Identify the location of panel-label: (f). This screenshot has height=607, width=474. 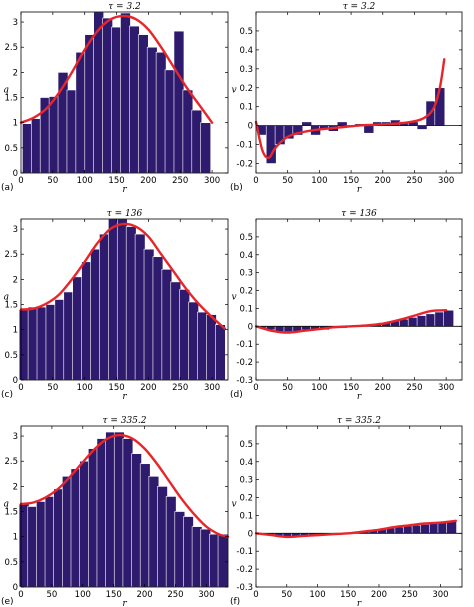
(235, 602).